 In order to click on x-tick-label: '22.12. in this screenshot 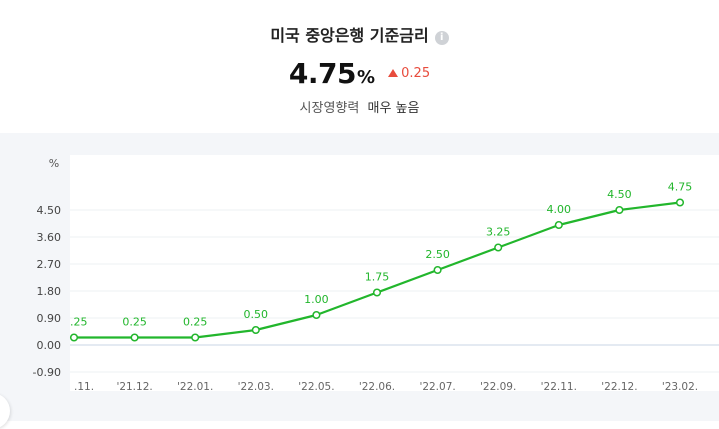, I will do `click(619, 387)`.